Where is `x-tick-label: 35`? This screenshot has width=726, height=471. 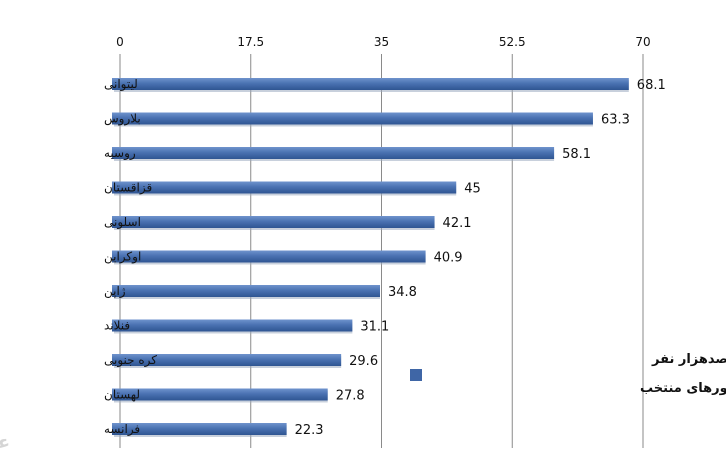
x-tick-label: 35 is located at coordinates (381, 42).